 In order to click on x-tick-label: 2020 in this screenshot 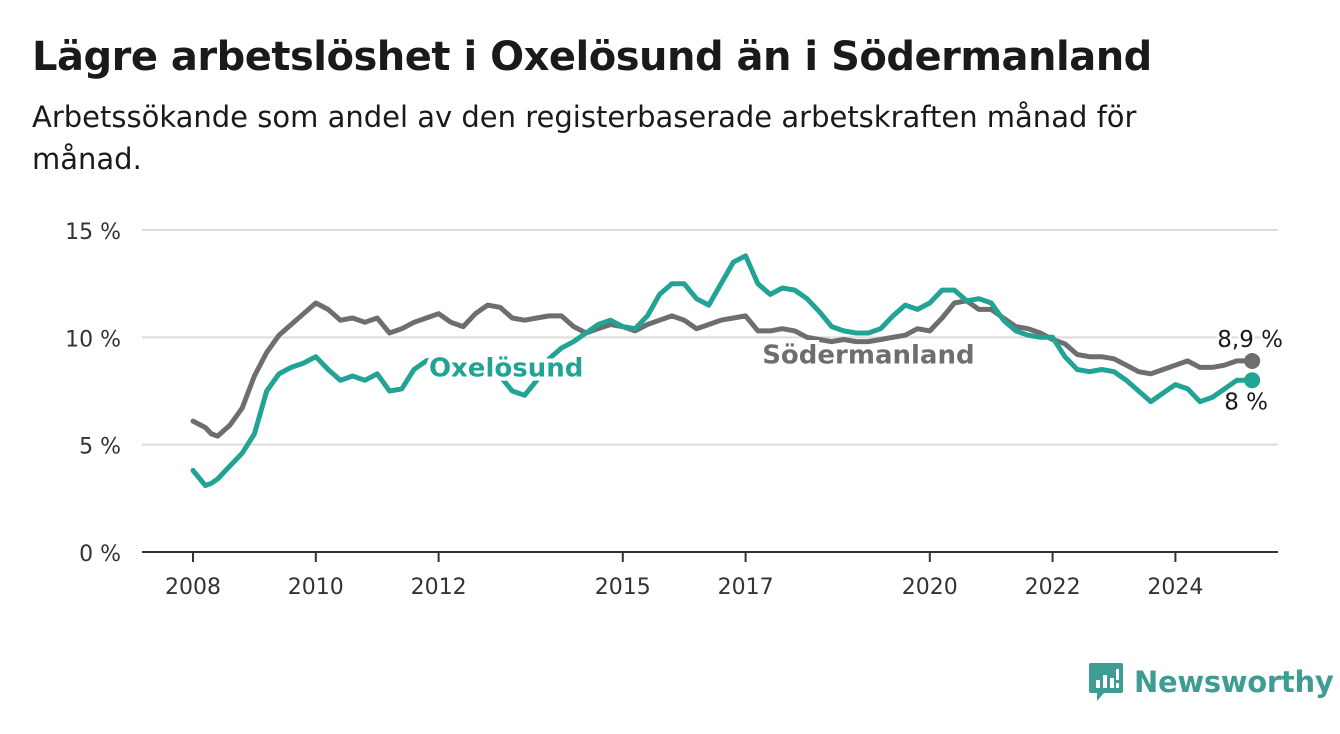, I will do `click(930, 587)`.